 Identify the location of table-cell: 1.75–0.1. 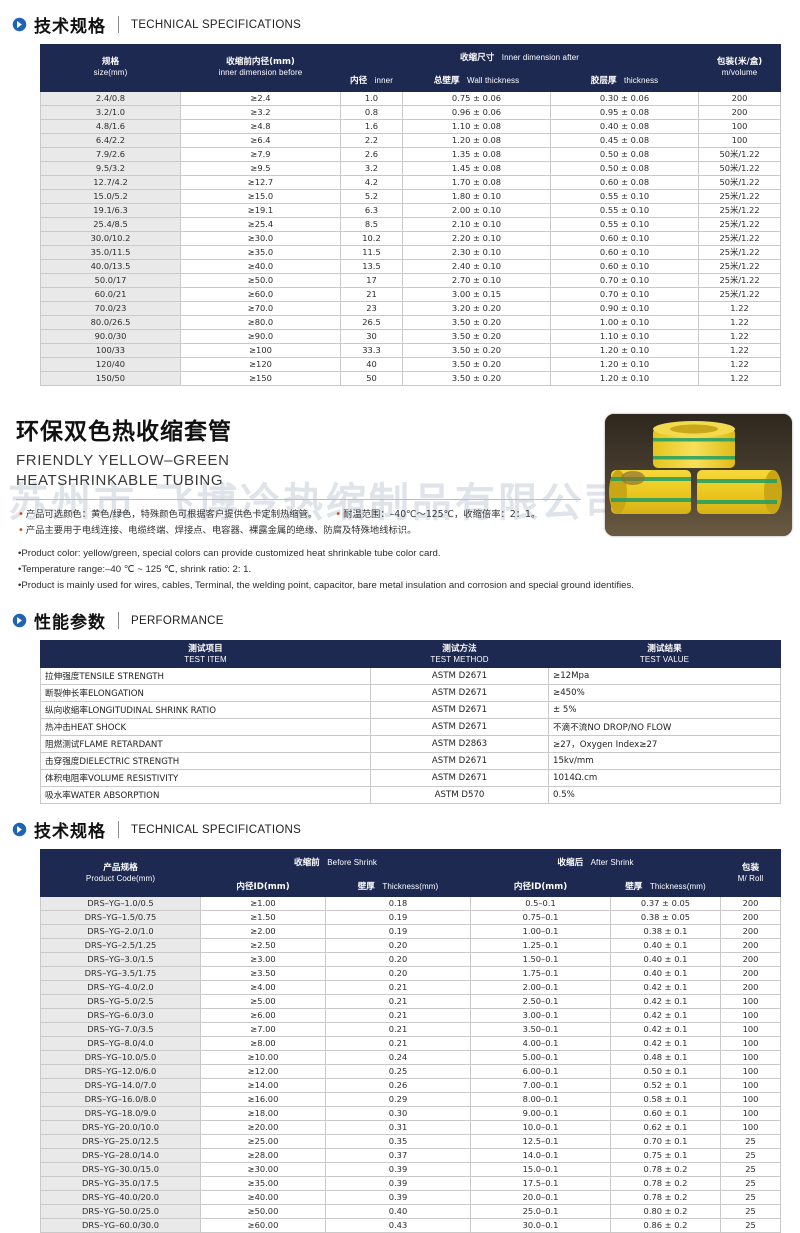
(540, 974).